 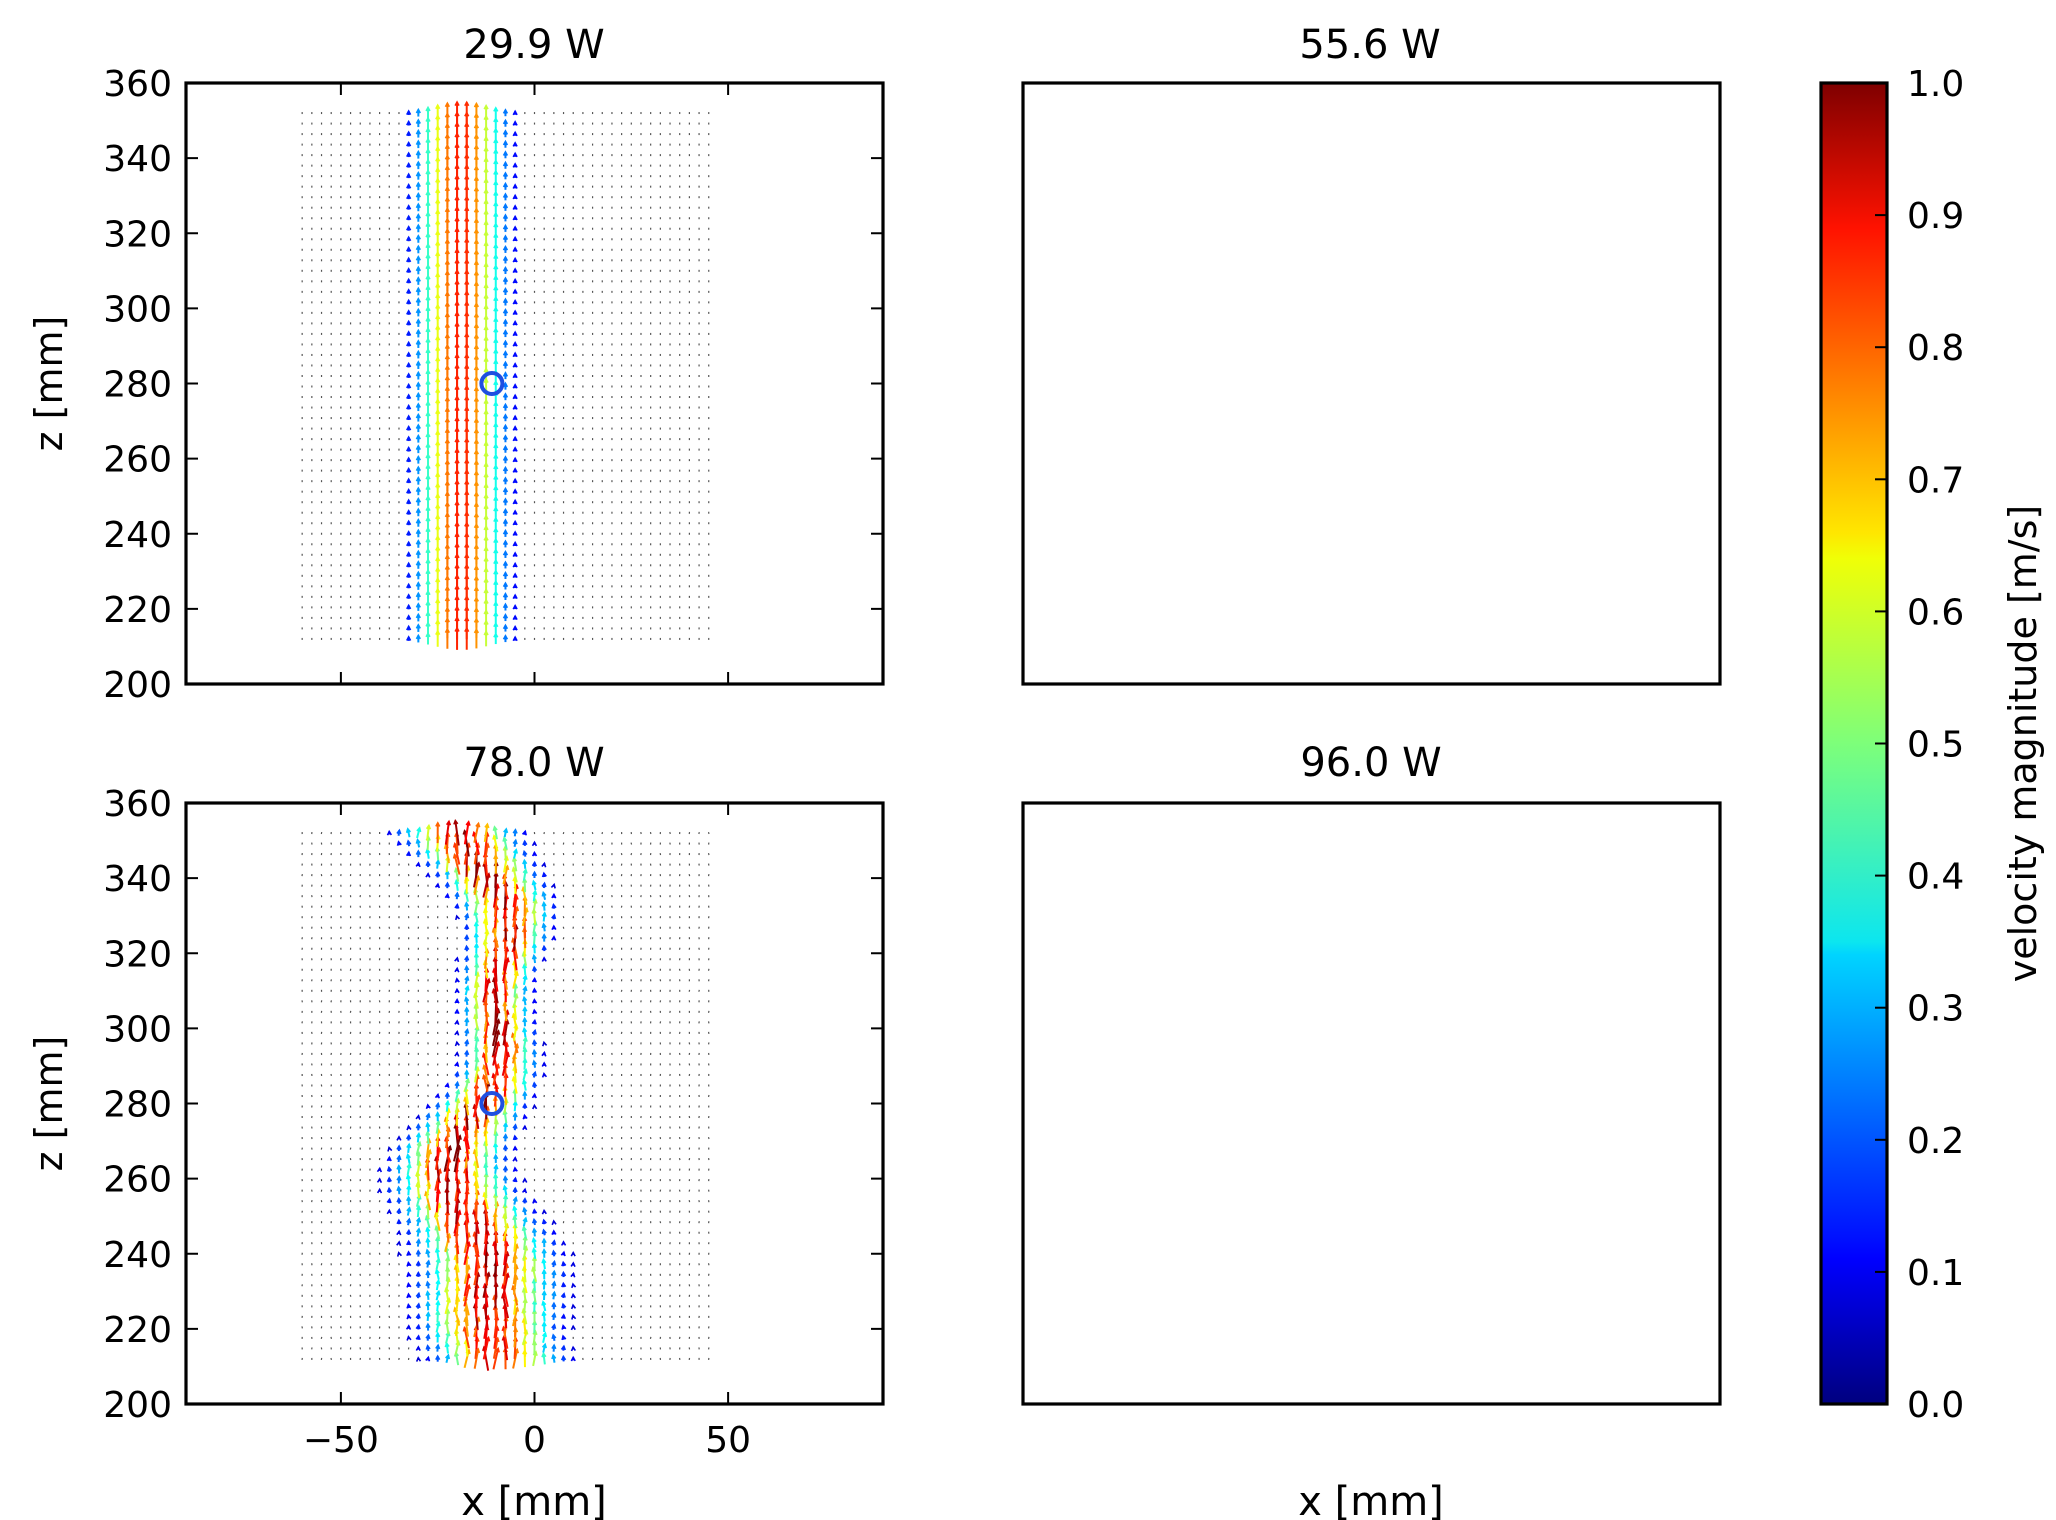 I want to click on y-tick-label: 200, so click(x=137, y=685).